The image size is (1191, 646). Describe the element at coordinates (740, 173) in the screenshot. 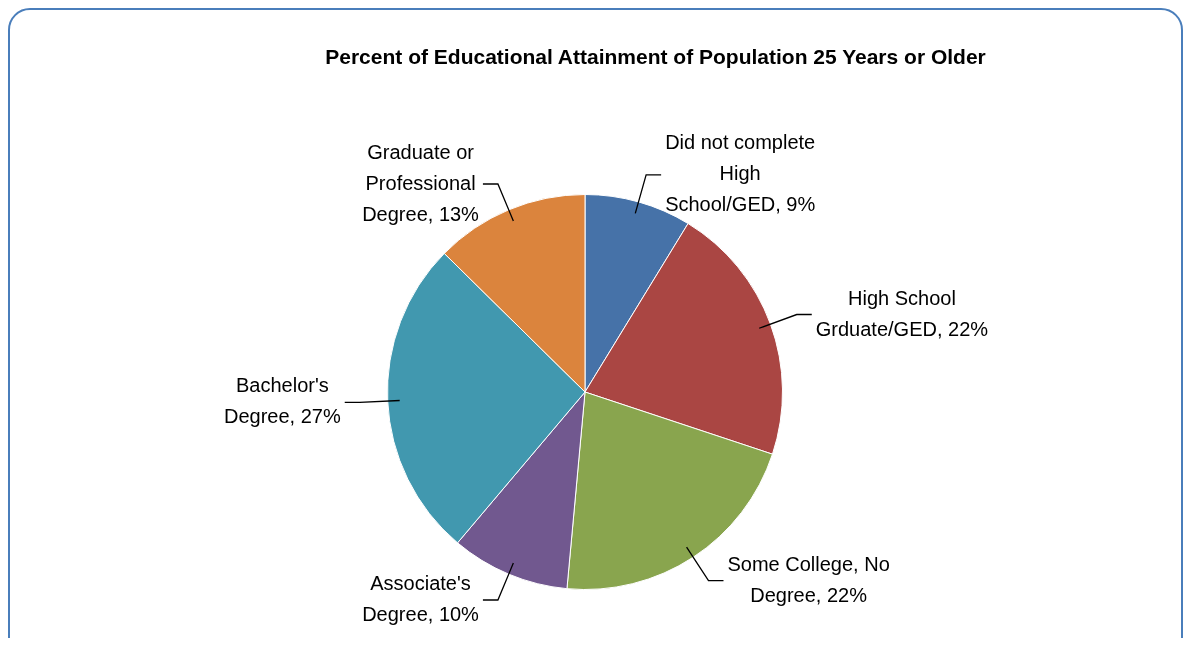

I see `slice-label: Did not complete High School/GED, 9%` at that location.